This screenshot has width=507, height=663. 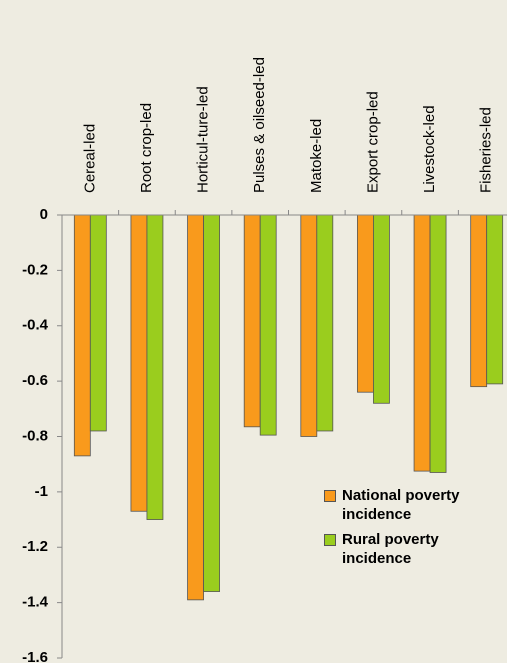 What do you see at coordinates (35, 435) in the screenshot?
I see `y-tick-label: -0.8` at bounding box center [35, 435].